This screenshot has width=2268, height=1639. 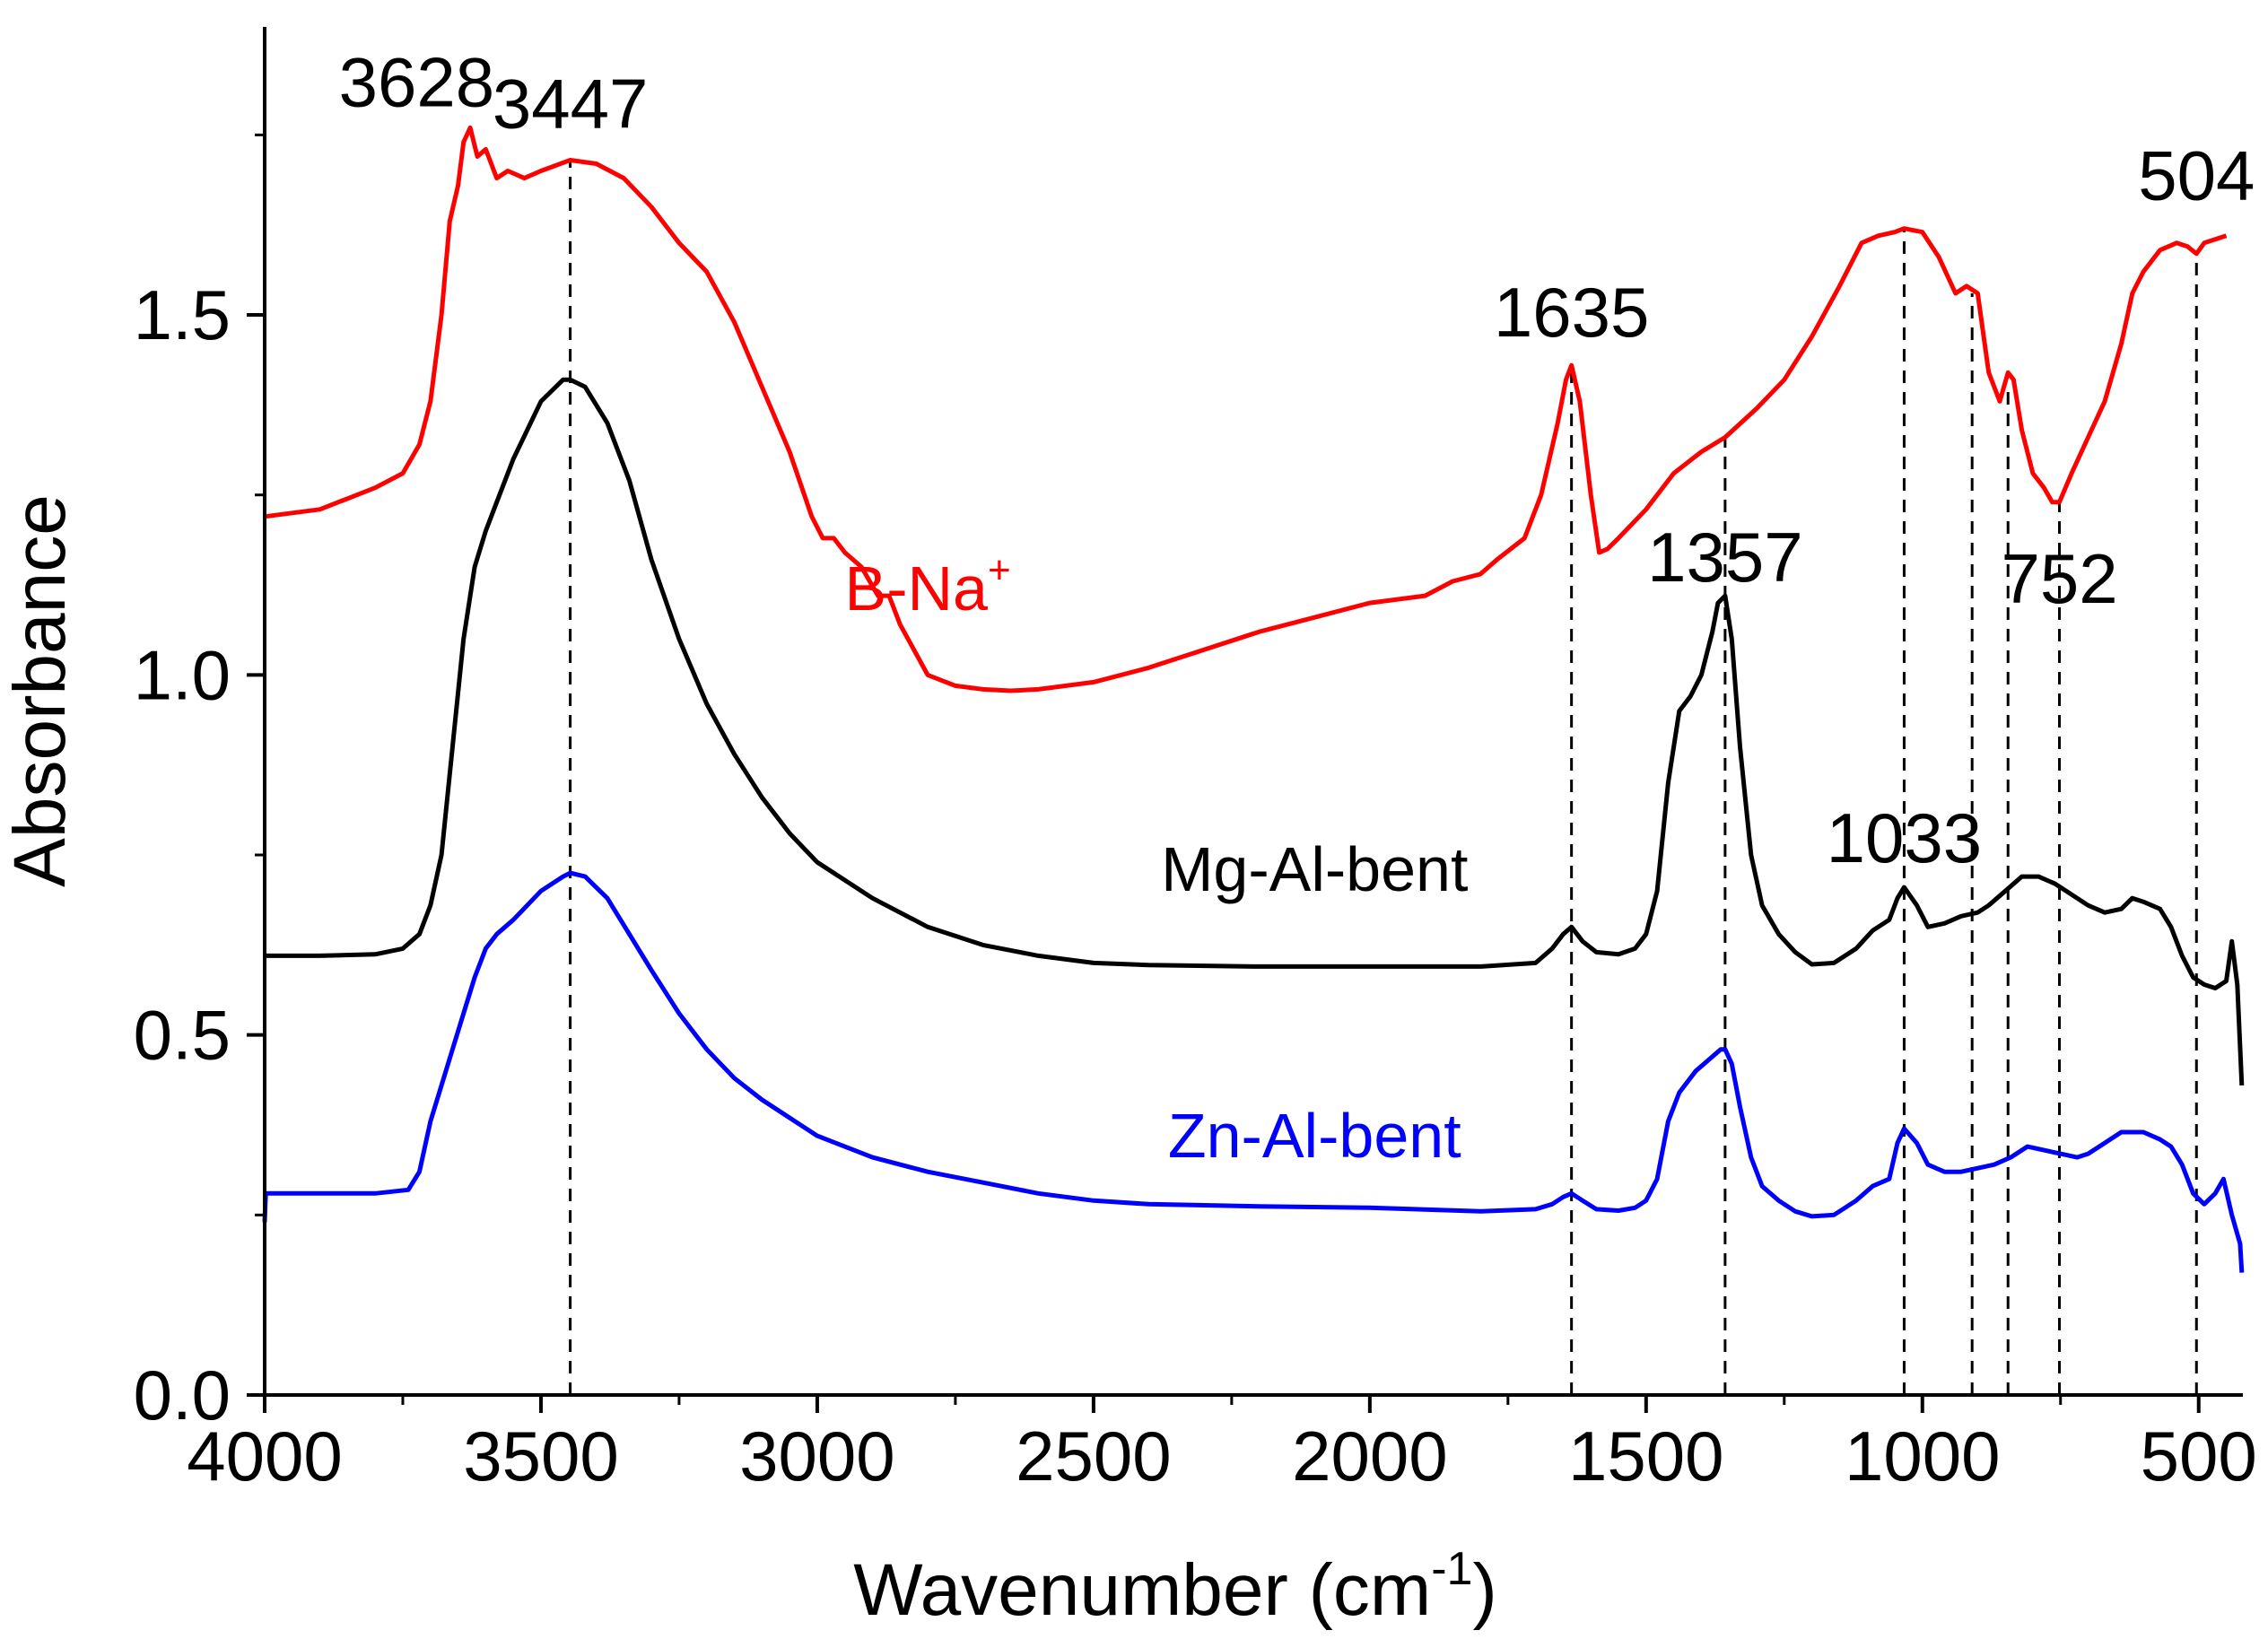 What do you see at coordinates (182, 674) in the screenshot?
I see `y-tick-label: 1.0` at bounding box center [182, 674].